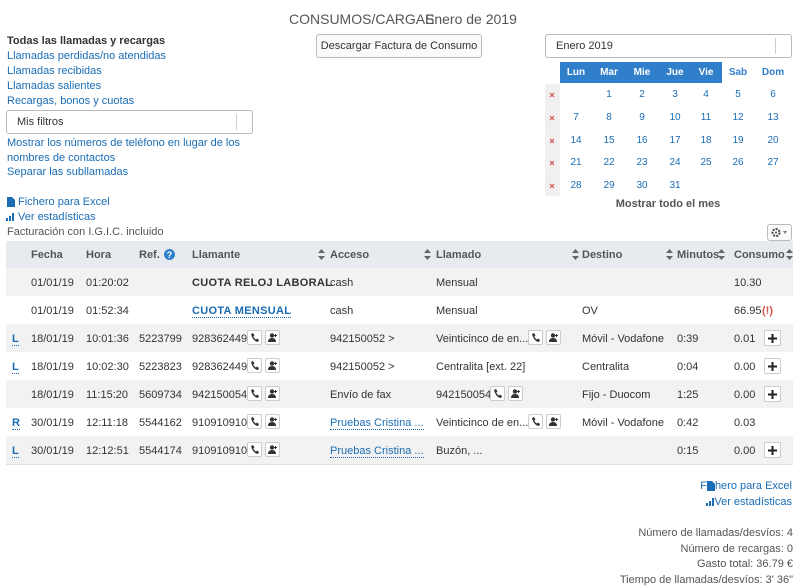 This screenshot has height=586, width=800. Describe the element at coordinates (609, 94) in the screenshot. I see `calendar-day: 1` at that location.